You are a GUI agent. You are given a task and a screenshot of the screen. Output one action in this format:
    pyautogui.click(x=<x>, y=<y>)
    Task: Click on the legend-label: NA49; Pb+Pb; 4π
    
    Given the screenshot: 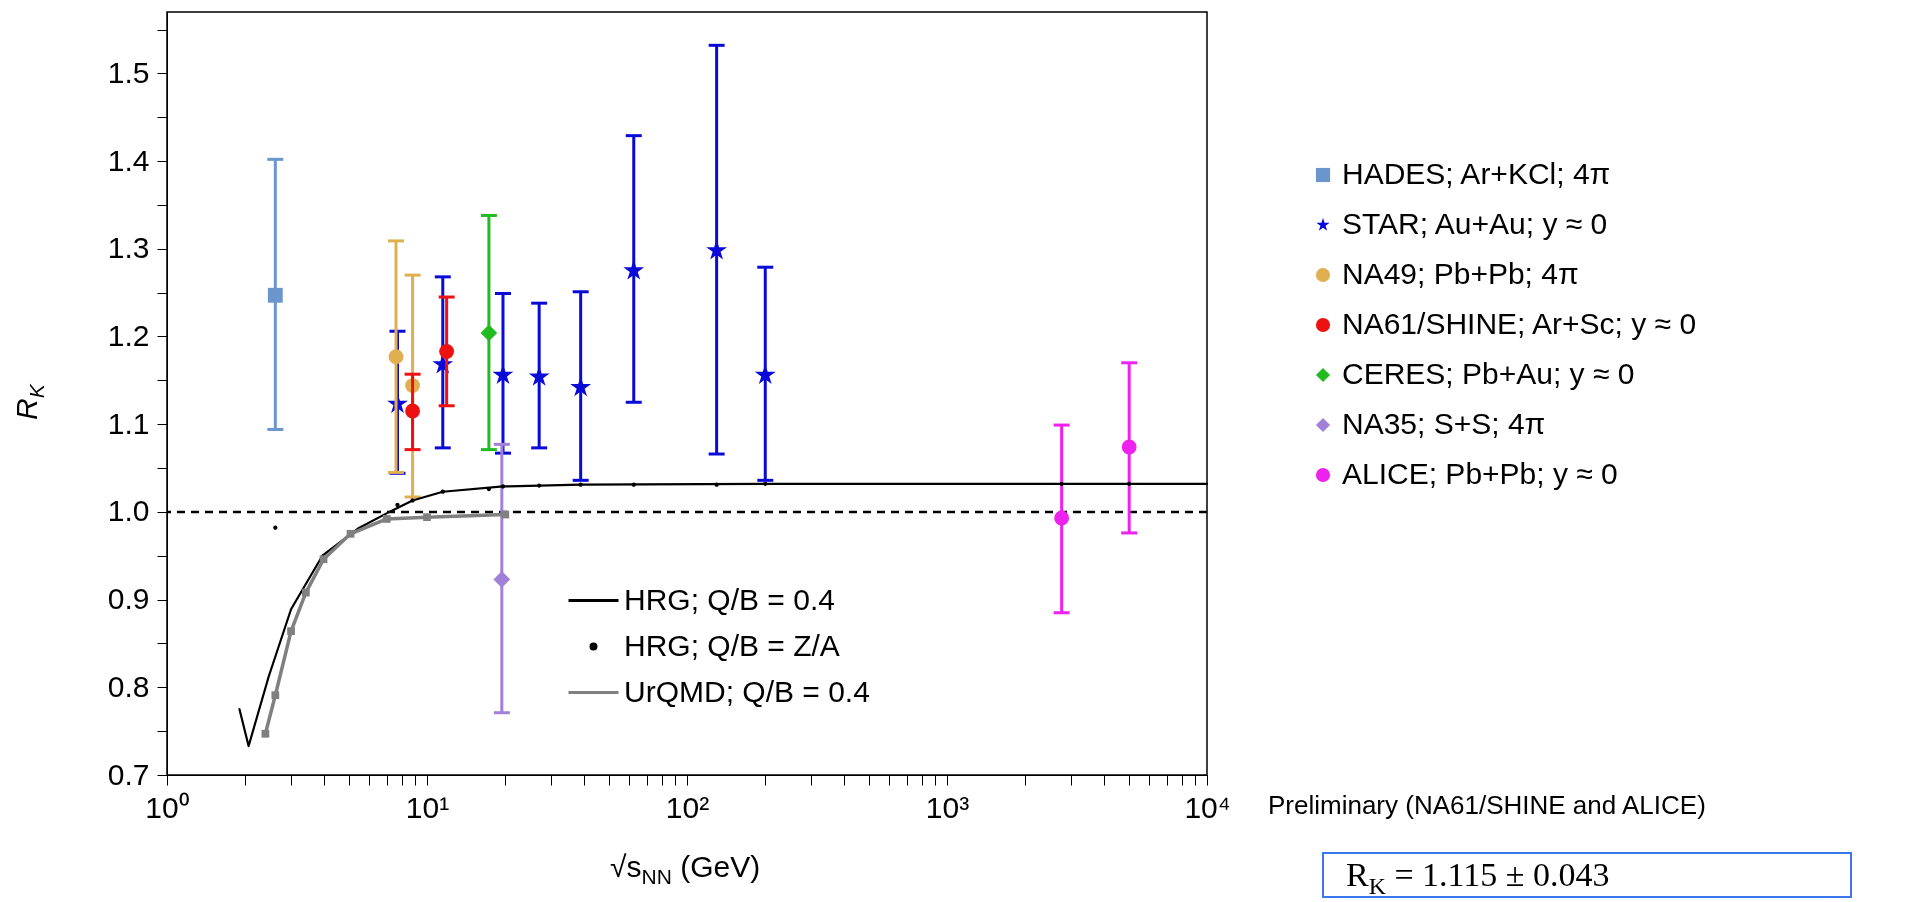 What is the action you would take?
    pyautogui.click(x=1460, y=273)
    